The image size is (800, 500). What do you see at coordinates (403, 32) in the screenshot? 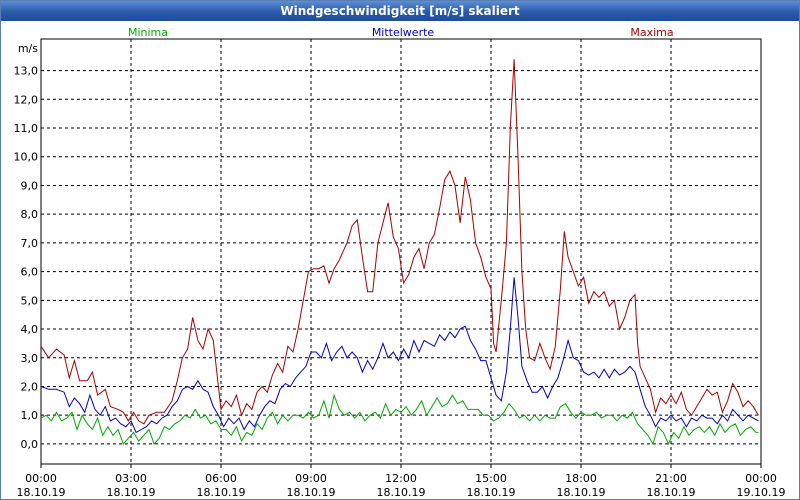
I see `legend-mittelwerte: Mittelwerte` at bounding box center [403, 32].